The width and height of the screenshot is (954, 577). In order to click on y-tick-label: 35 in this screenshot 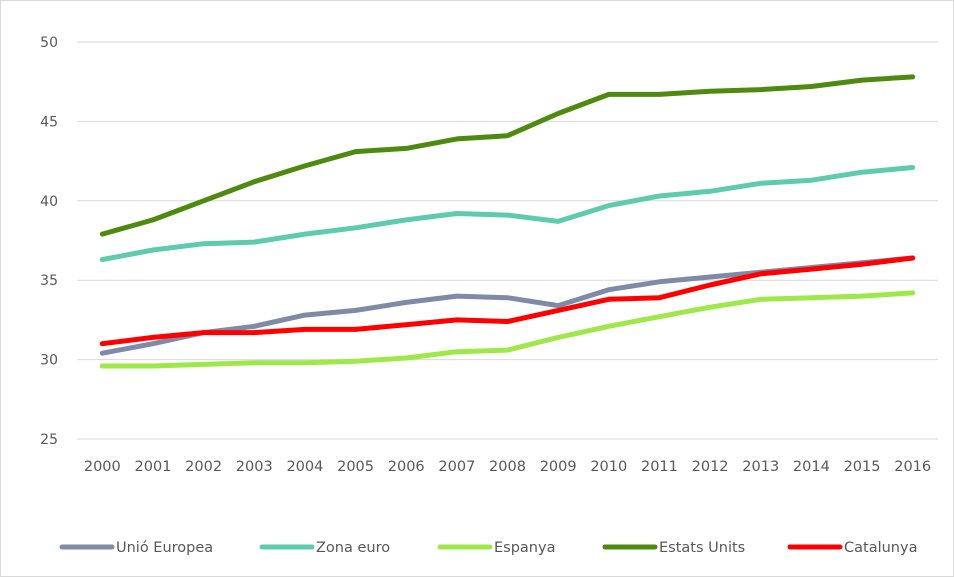, I will do `click(49, 281)`.